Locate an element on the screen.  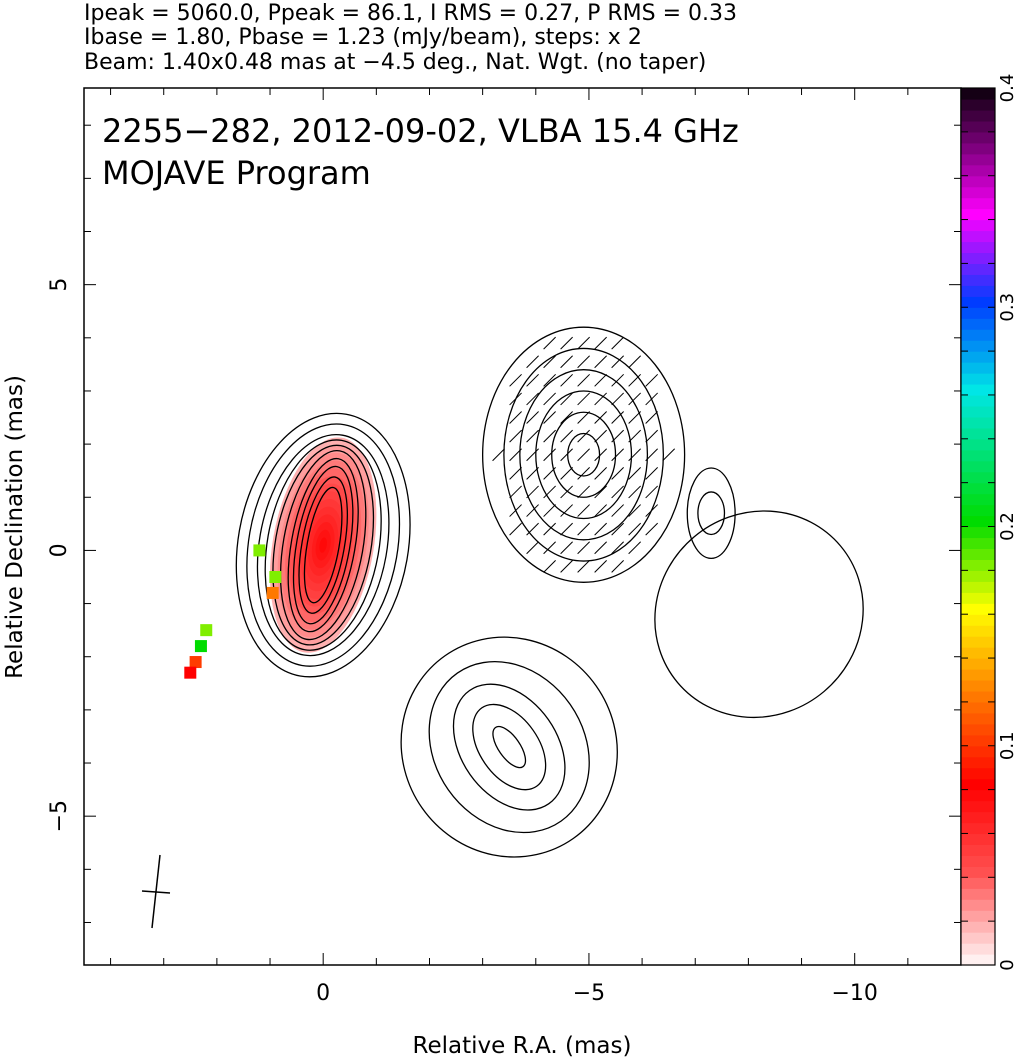
colorbar: 0 0.1 0.2 0.3 0.4 is located at coordinates (989, 522).